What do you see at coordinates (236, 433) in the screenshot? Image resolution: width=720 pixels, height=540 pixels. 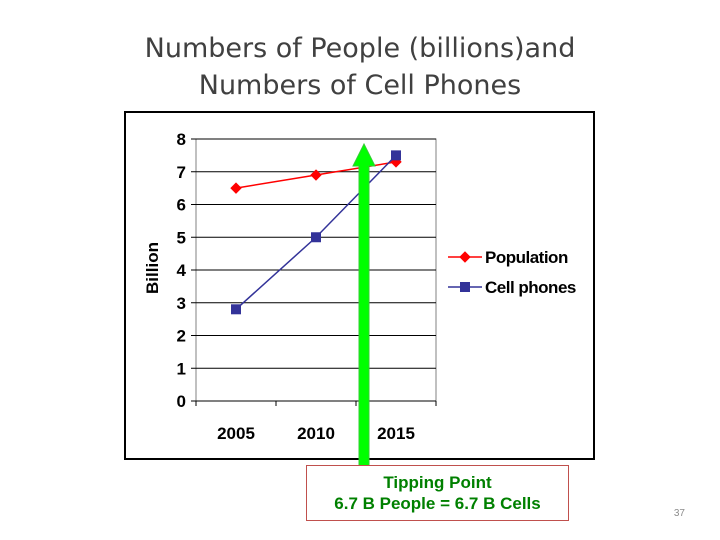 I see `x-tick-label-0: 2005` at bounding box center [236, 433].